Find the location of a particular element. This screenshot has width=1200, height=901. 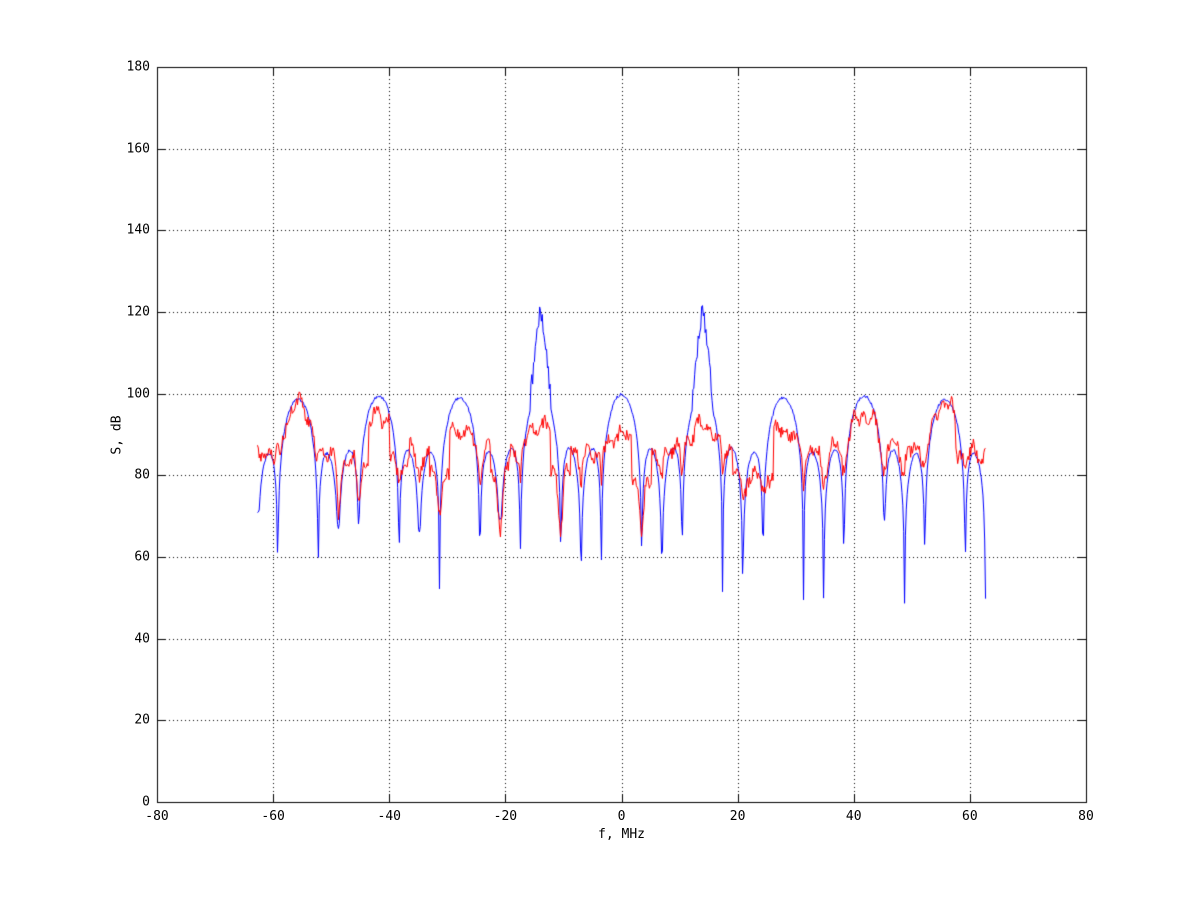

y-tick-label: 40 is located at coordinates (142, 639).